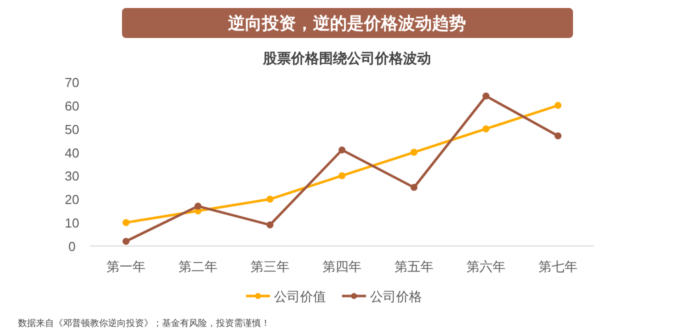 The image size is (700, 332). Describe the element at coordinates (72, 152) in the screenshot. I see `y-tick-label: 40` at that location.